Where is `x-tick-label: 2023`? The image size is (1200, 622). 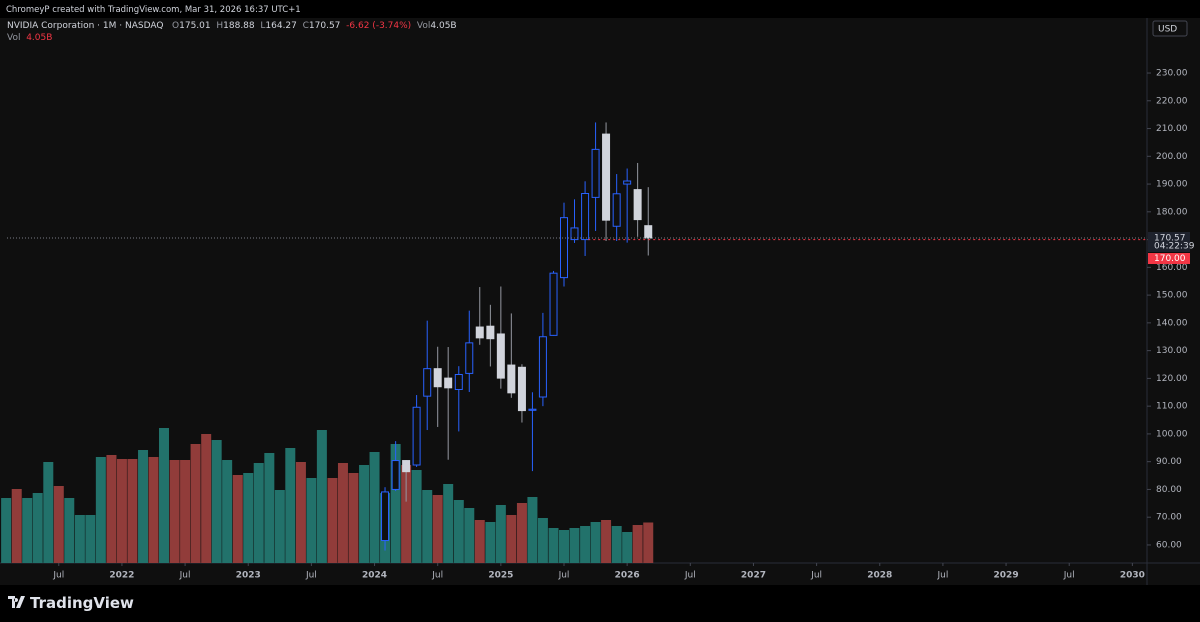 x-tick-label: 2023 is located at coordinates (248, 576).